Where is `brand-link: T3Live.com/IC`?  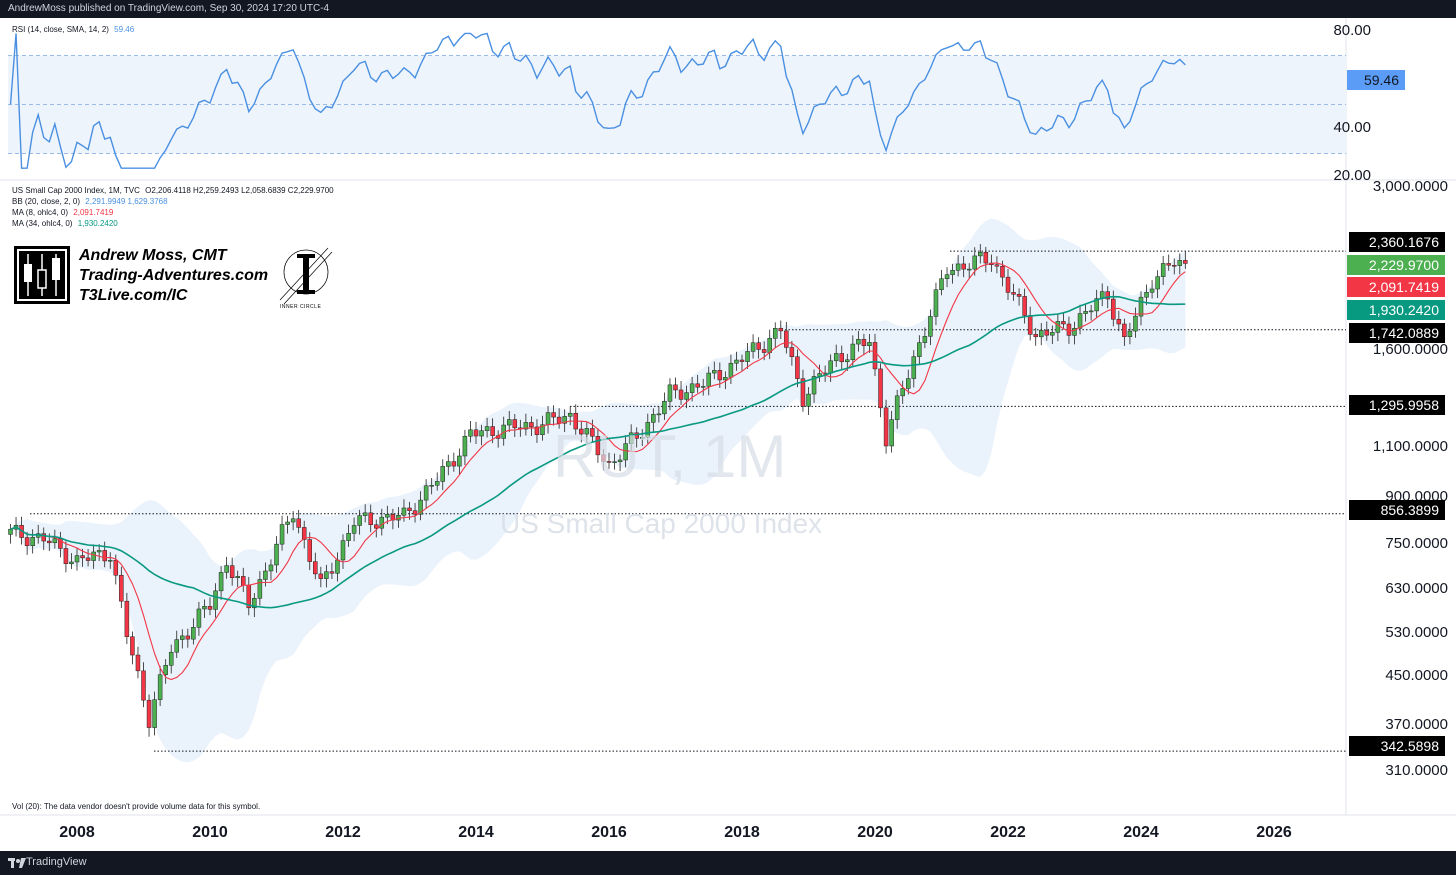
brand-link: T3Live.com/IC is located at coordinates (133, 295).